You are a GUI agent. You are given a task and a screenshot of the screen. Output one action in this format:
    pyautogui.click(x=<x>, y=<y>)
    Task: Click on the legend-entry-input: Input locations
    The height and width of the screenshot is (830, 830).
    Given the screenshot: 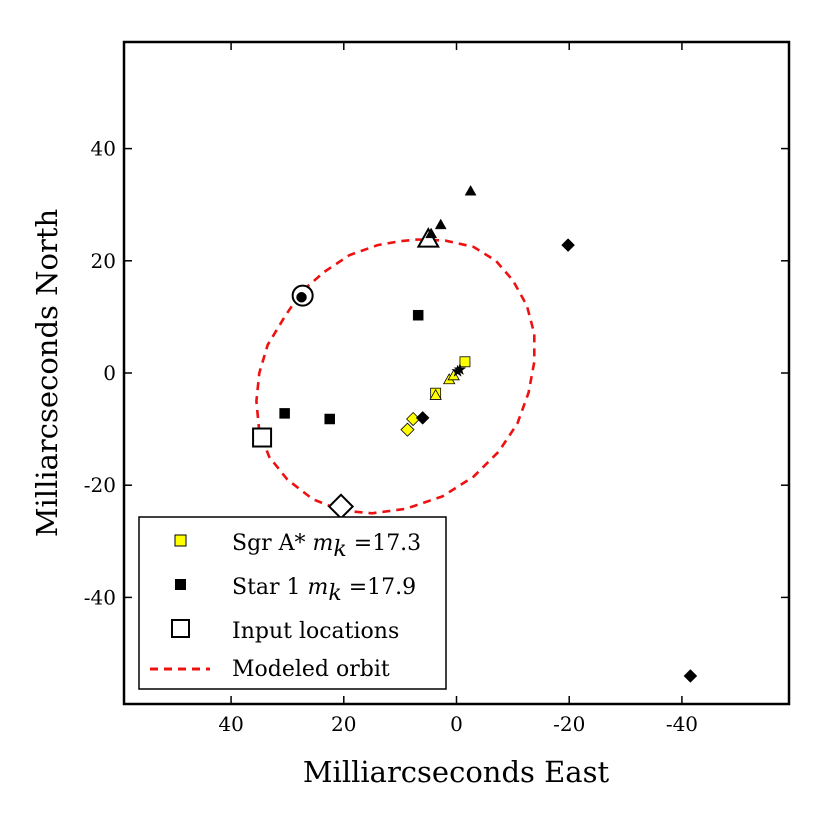 What is the action you would take?
    pyautogui.click(x=285, y=631)
    